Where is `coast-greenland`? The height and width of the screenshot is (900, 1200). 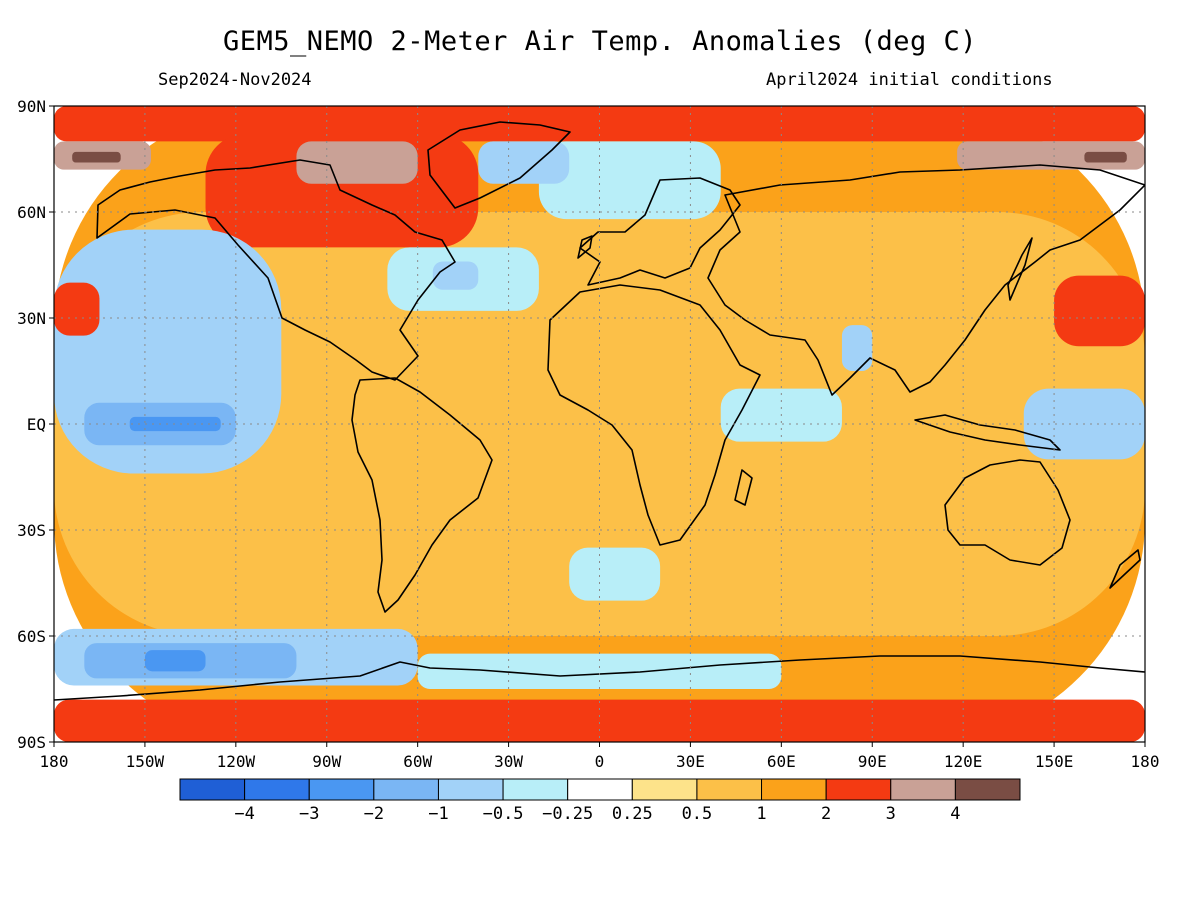 coast-greenland is located at coordinates (499, 165).